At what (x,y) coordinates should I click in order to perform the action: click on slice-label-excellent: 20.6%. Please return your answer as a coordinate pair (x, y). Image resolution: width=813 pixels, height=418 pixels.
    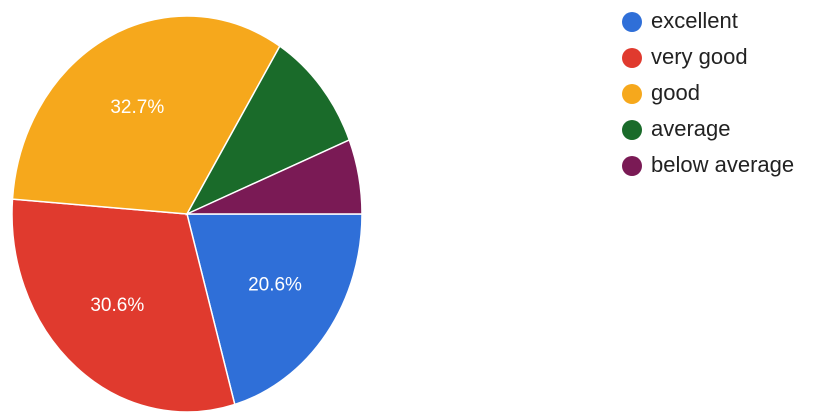
    Looking at the image, I should click on (275, 285).